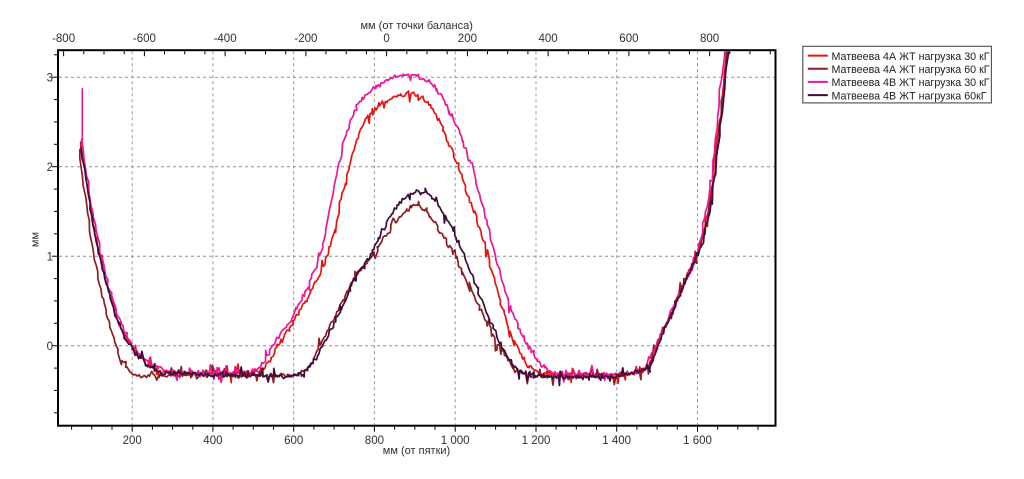 This screenshot has height=479, width=1024. Describe the element at coordinates (616, 441) in the screenshot. I see `svg-text: 1 400` at that location.